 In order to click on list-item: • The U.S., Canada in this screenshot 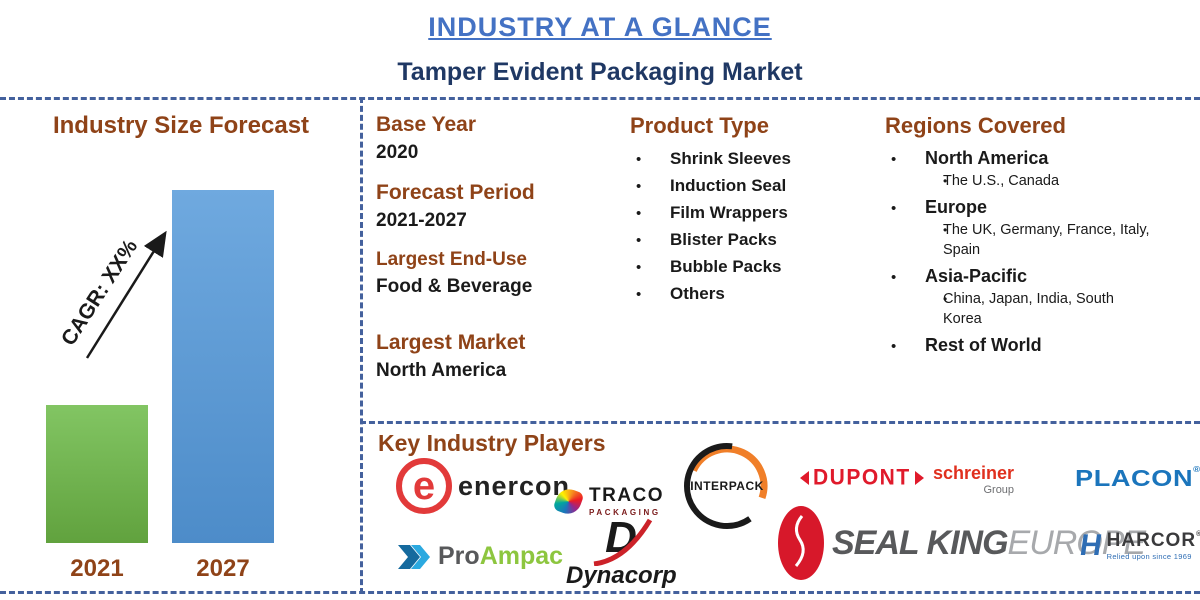, I will do `click(1037, 181)`.